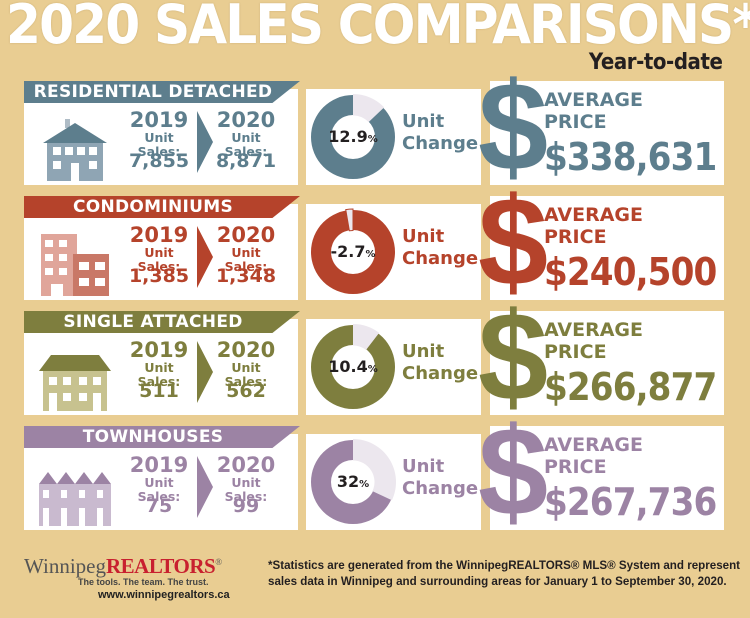 The height and width of the screenshot is (618, 750). I want to click on change-percent: -2.7%, so click(353, 251).